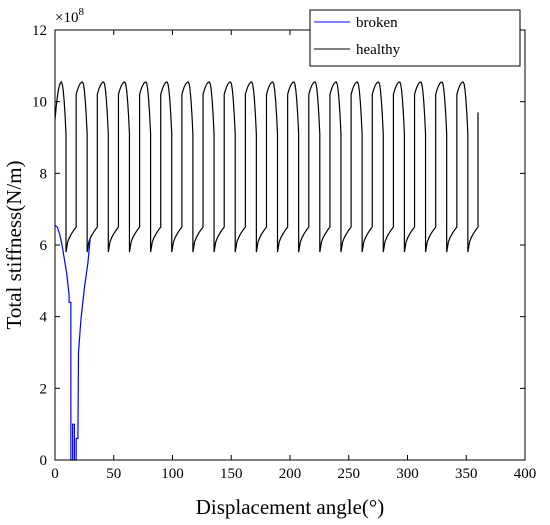  I want to click on y-axis-title: Total stiffness(N/m), so click(14, 244).